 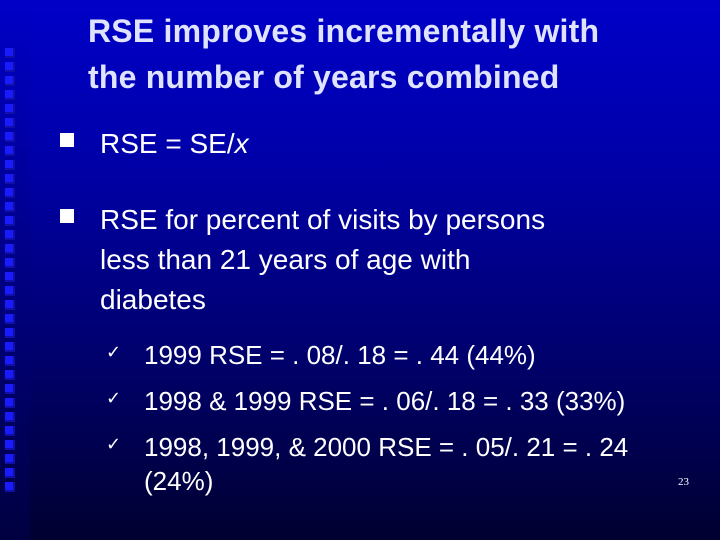 What do you see at coordinates (241, 143) in the screenshot?
I see `formula-variable: x` at bounding box center [241, 143].